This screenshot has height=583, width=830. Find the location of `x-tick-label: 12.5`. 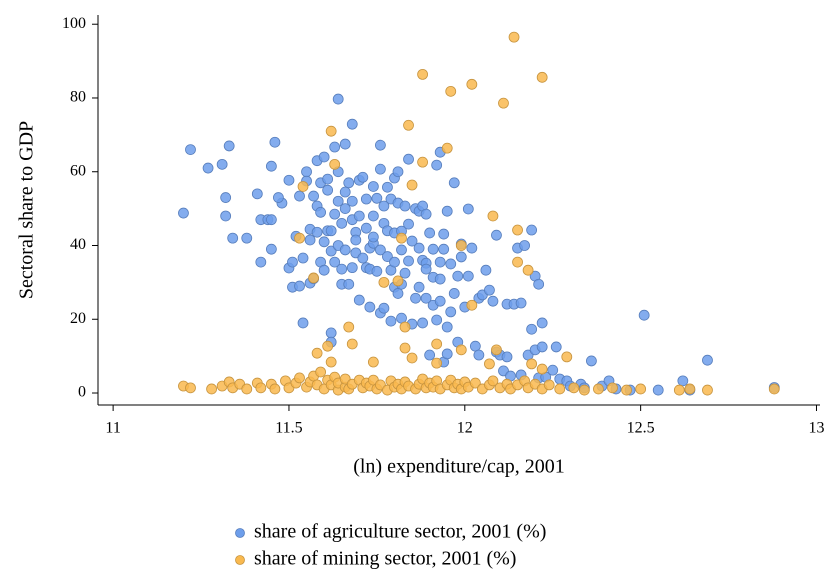

x-tick-label: 12.5 is located at coordinates (641, 428).